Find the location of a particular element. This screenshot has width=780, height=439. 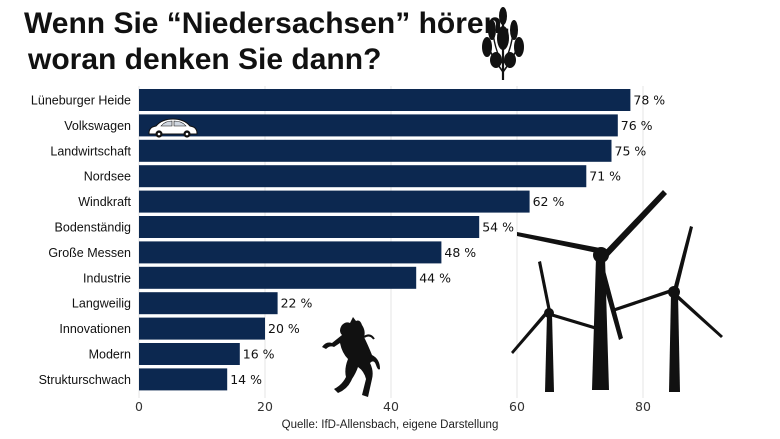

value-label: 54 % is located at coordinates (498, 227).